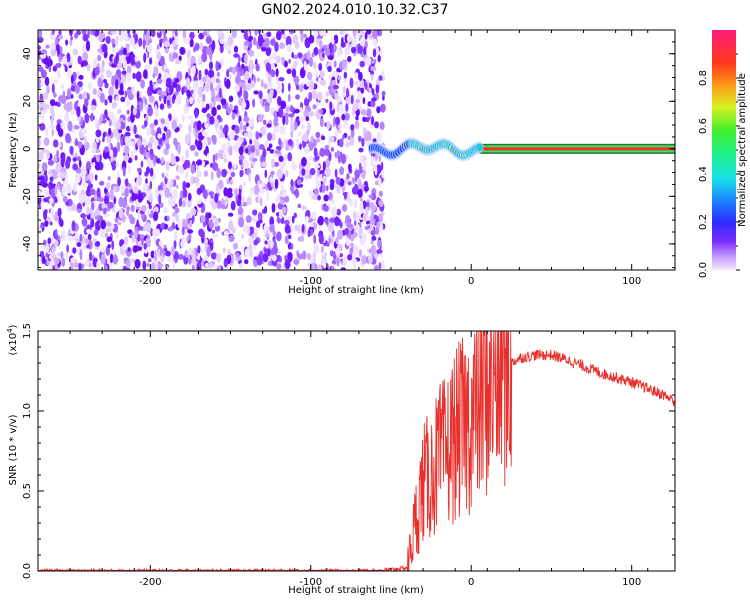 This screenshot has height=600, width=750. I want to click on carrier-core-line, so click(577, 149).